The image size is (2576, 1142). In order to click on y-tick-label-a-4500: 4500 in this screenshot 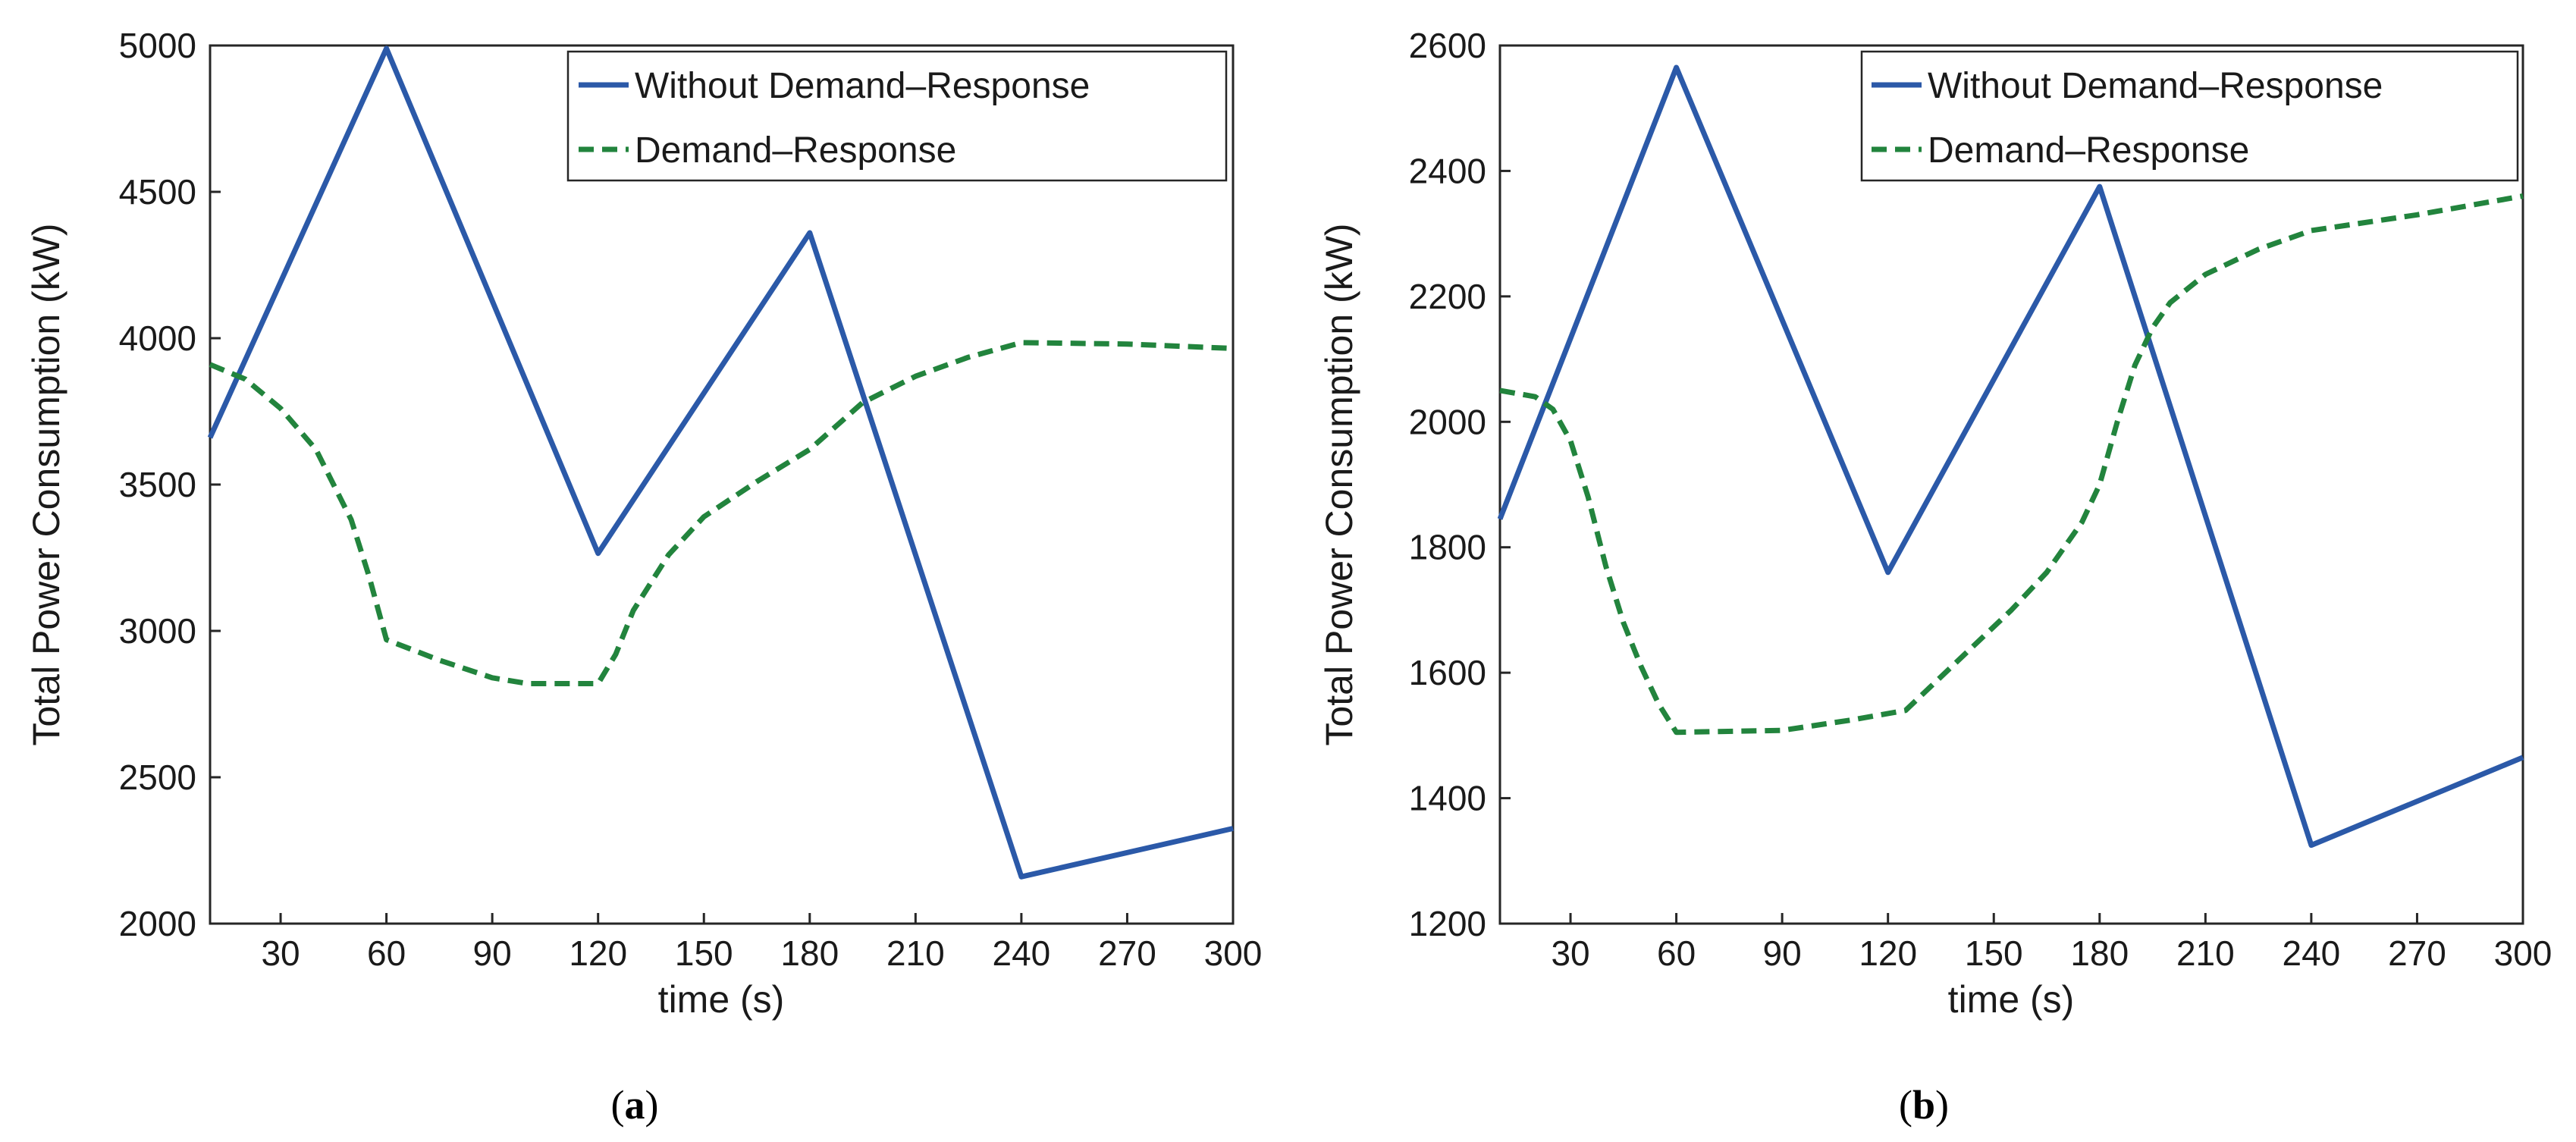, I will do `click(157, 192)`.